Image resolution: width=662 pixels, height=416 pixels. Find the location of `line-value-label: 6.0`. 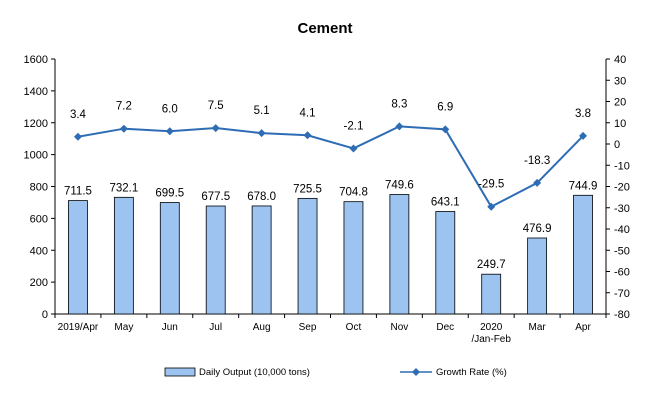

line-value-label: 6.0 is located at coordinates (170, 109).